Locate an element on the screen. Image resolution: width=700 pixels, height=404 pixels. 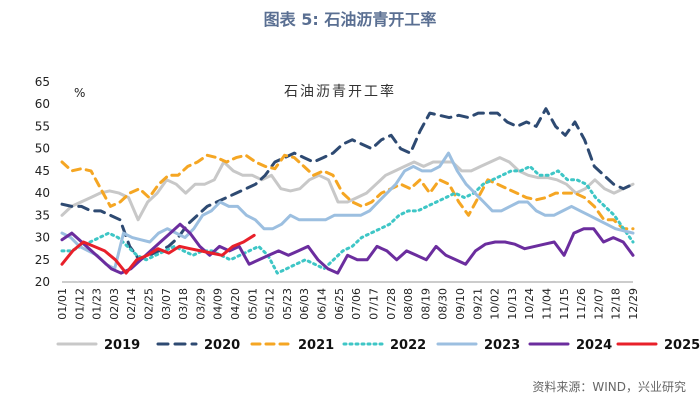
legend-label-2024: 2024 is located at coordinates (594, 345).